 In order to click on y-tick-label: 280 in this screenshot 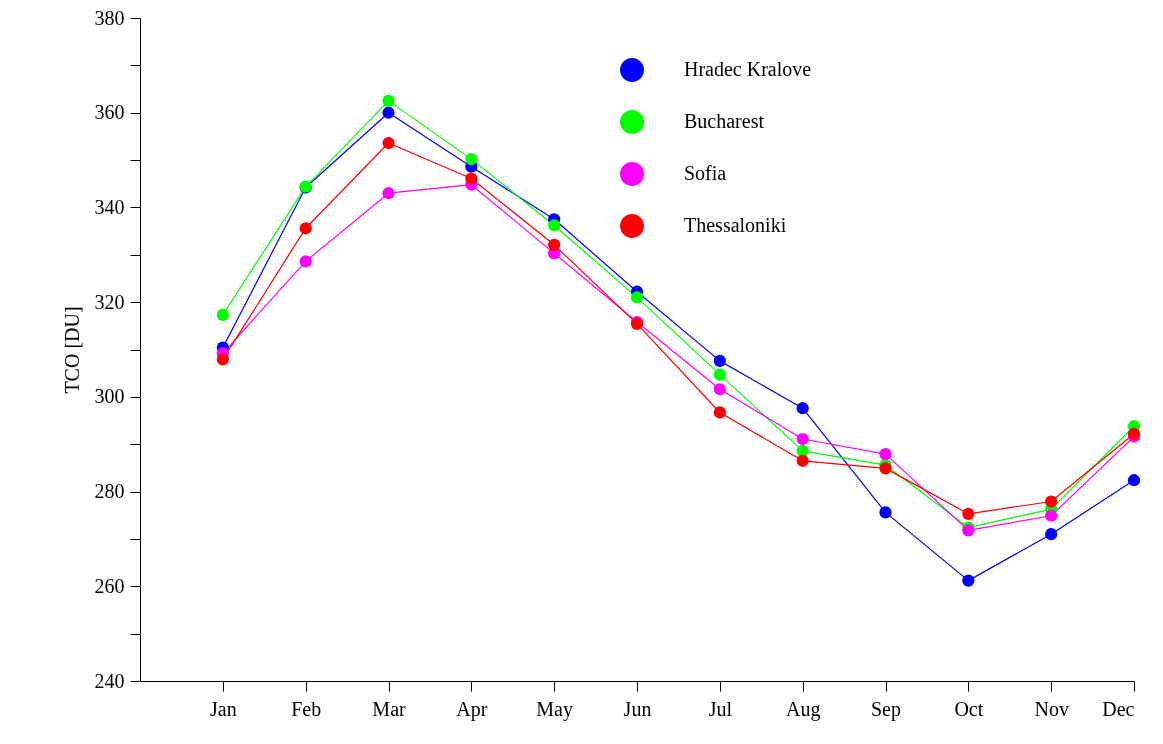, I will do `click(109, 491)`.